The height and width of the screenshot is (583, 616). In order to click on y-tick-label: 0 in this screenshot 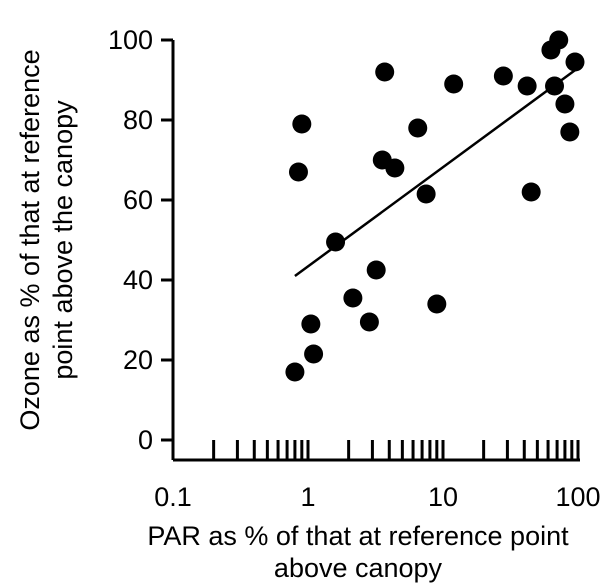, I will do `click(145, 440)`.